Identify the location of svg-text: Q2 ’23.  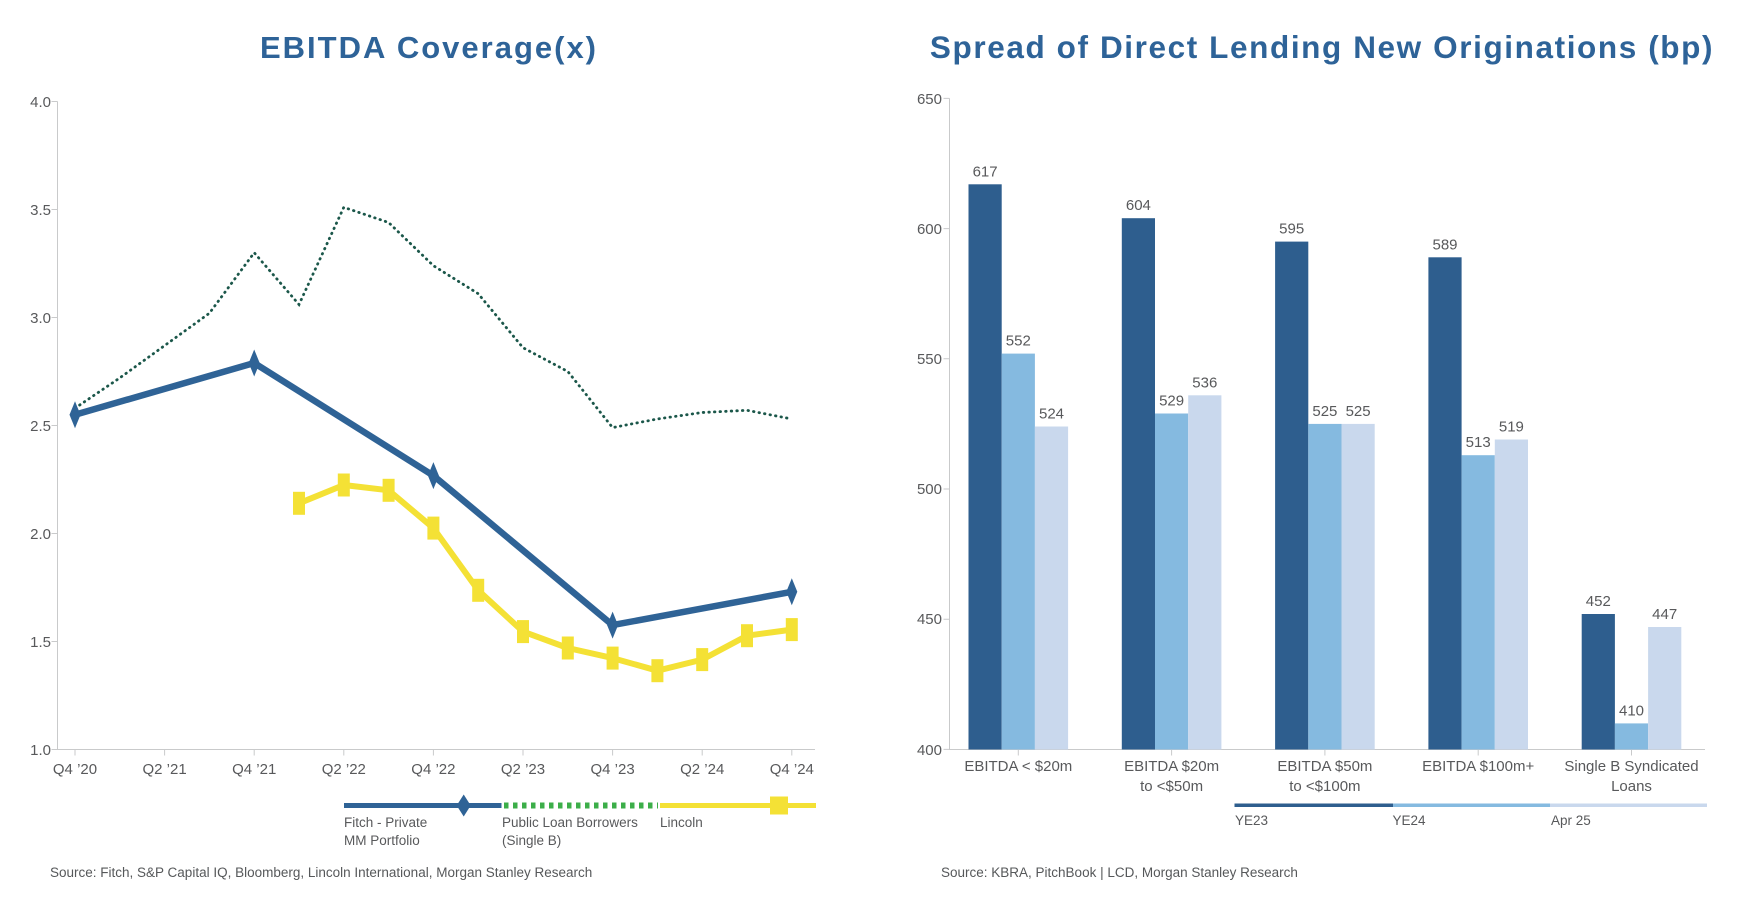
(523, 769).